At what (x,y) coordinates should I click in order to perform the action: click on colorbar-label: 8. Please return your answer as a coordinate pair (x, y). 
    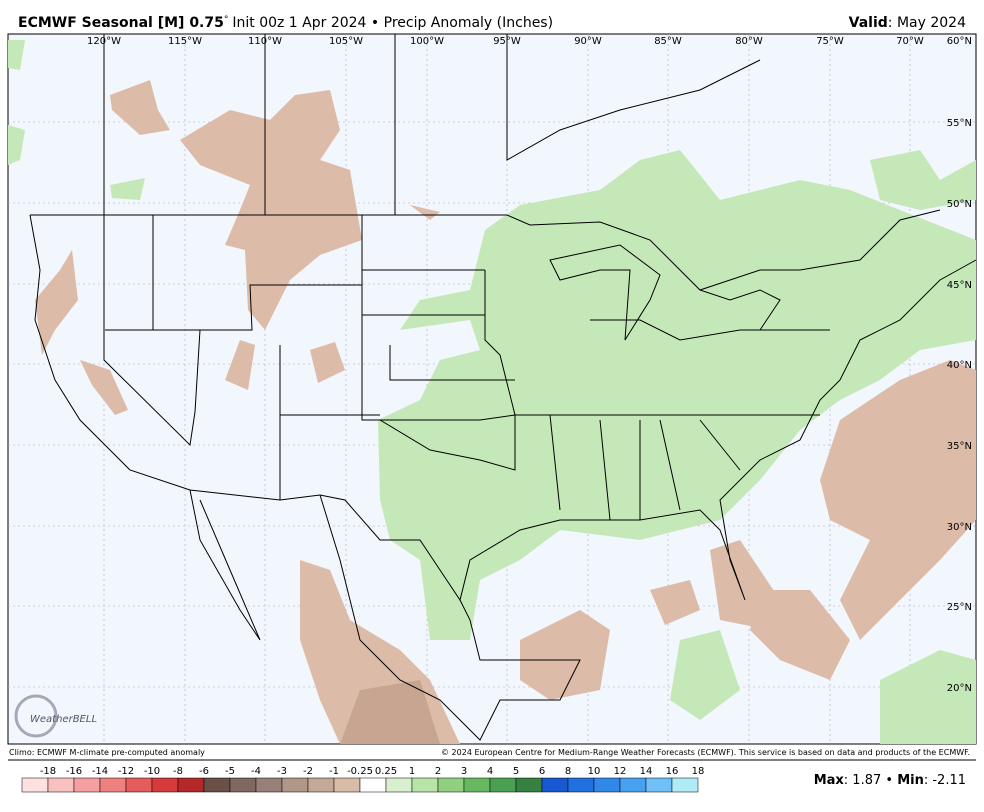
    Looking at the image, I should click on (568, 771).